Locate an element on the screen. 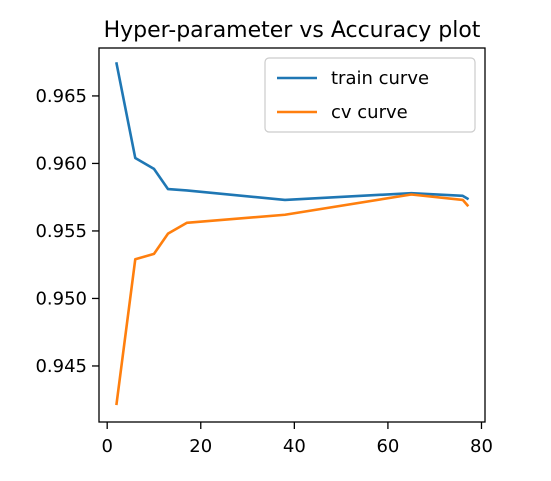 This screenshot has height=481, width=551. chart-title: Hyper-parameter vs Accuracy plot is located at coordinates (292, 30).